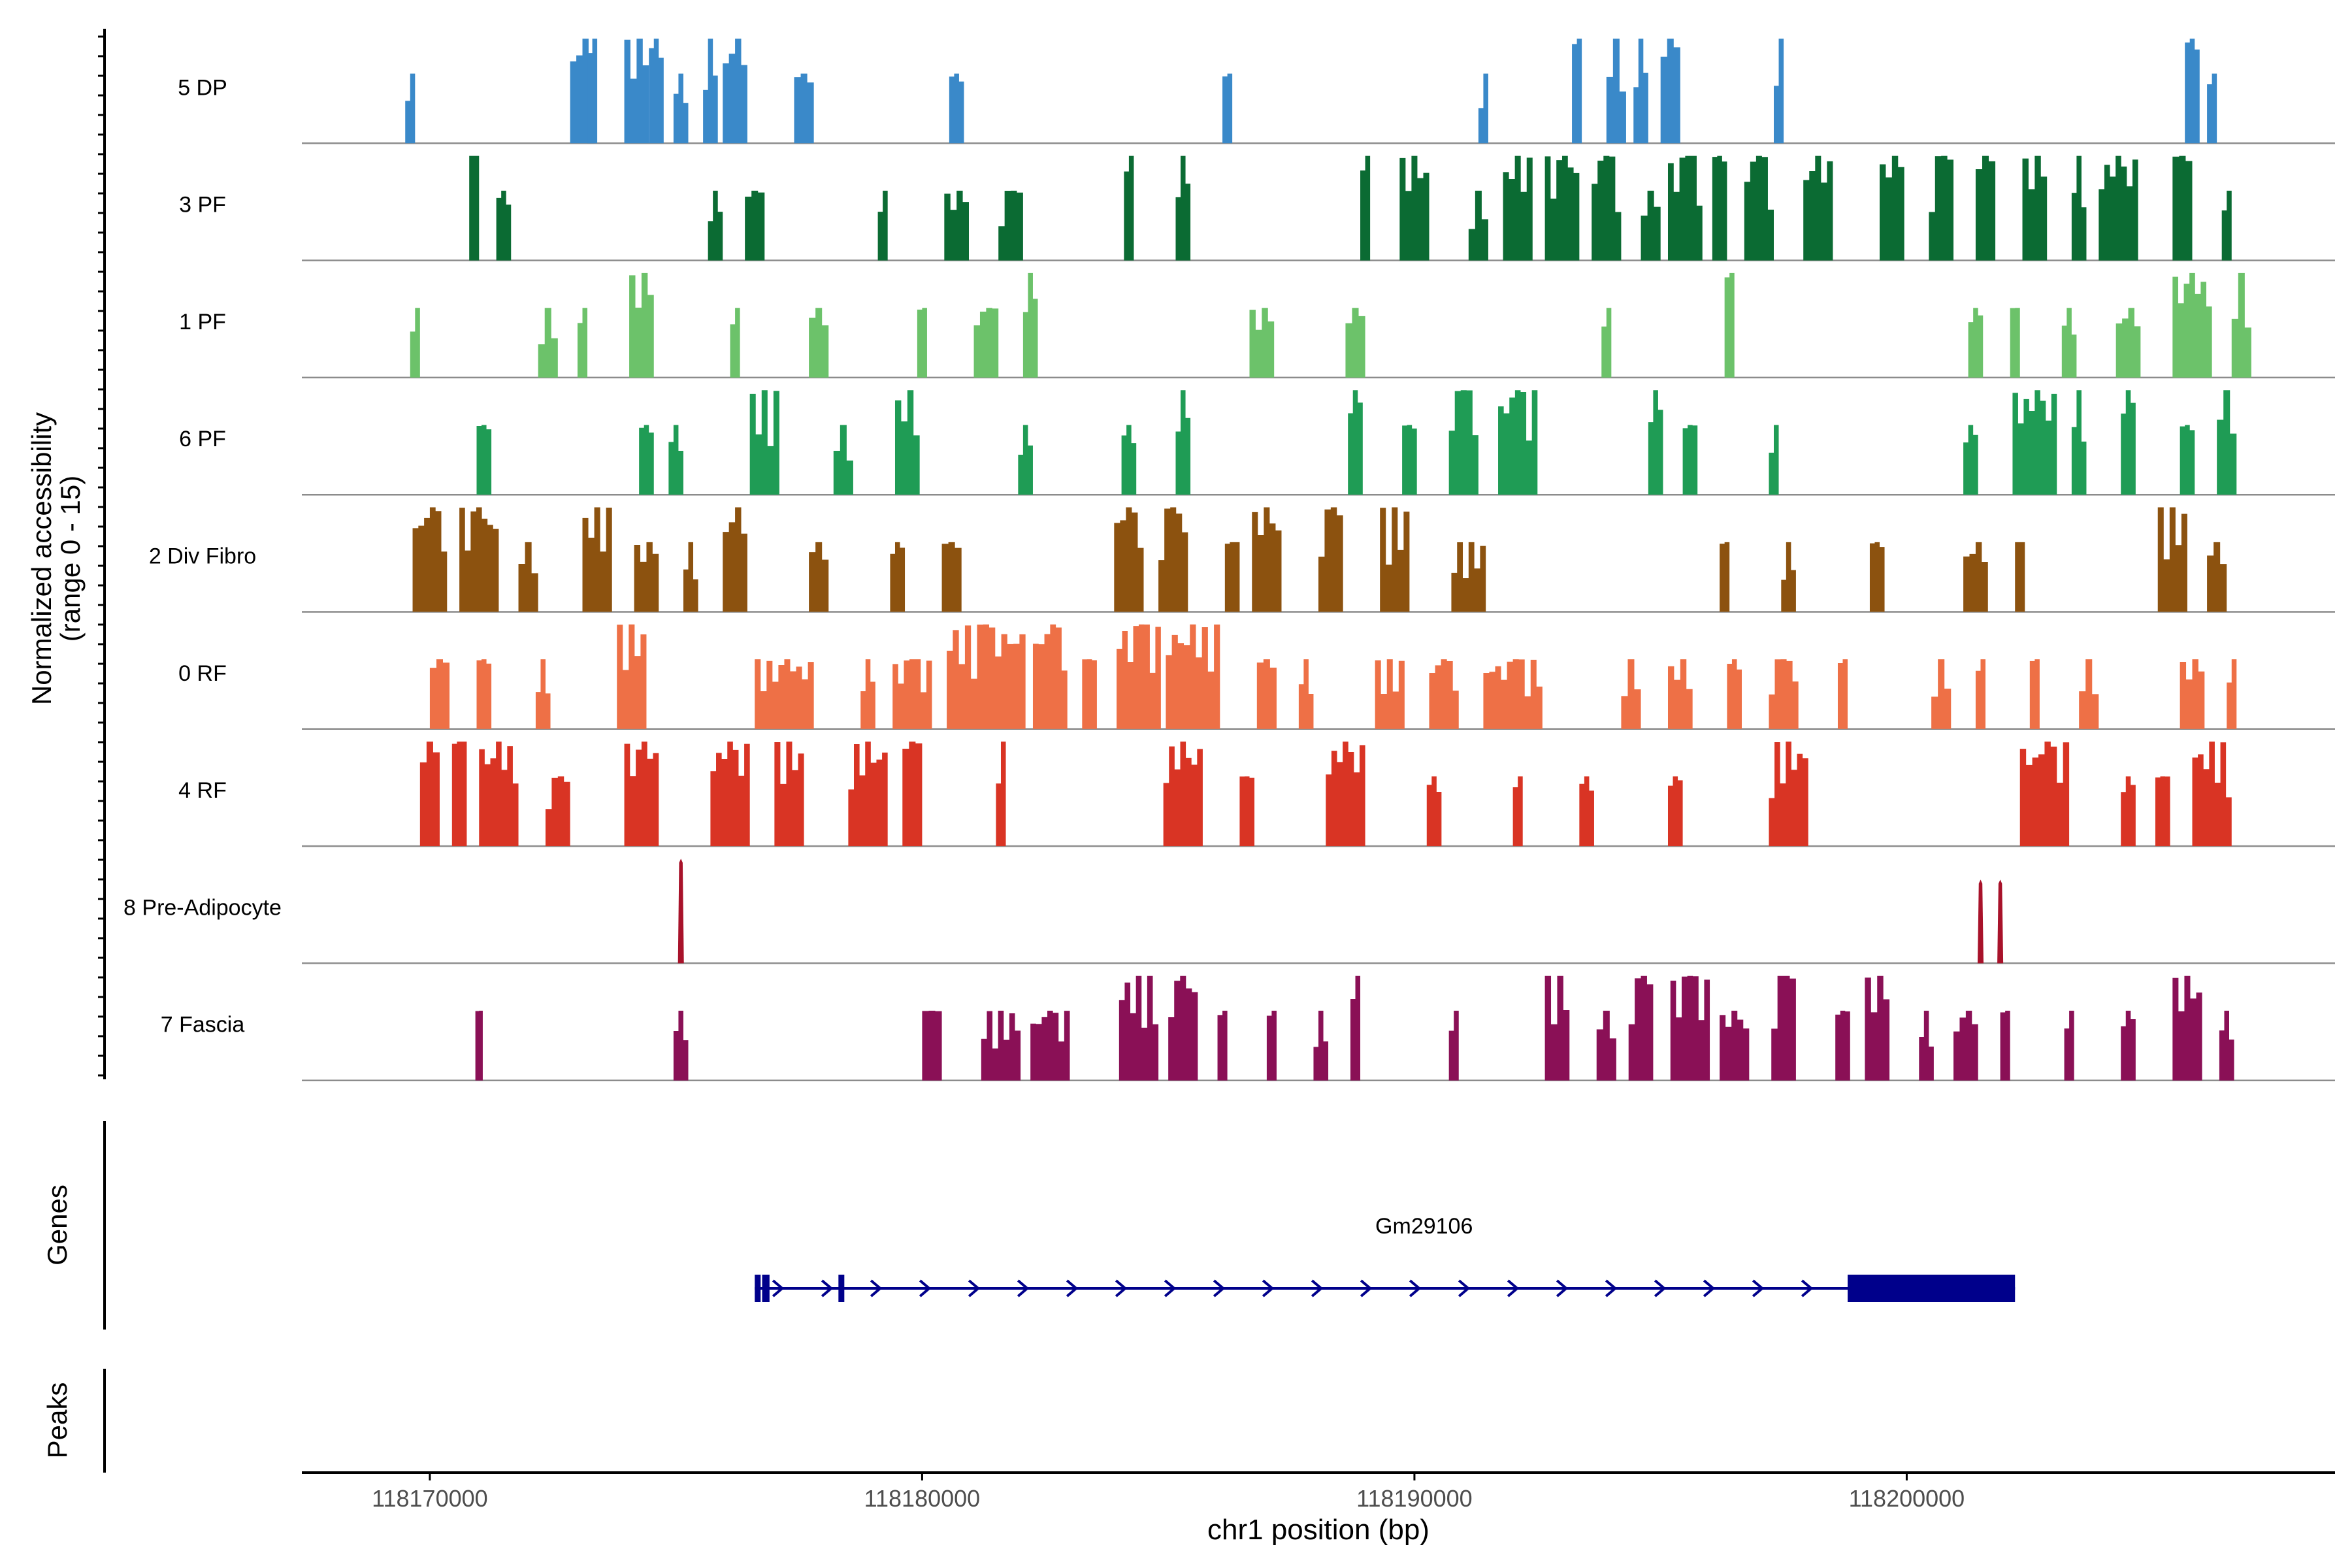 The width and height of the screenshot is (2352, 1568). What do you see at coordinates (1318, 1530) in the screenshot?
I see `x-axis-label: chr1 position (bp)` at bounding box center [1318, 1530].